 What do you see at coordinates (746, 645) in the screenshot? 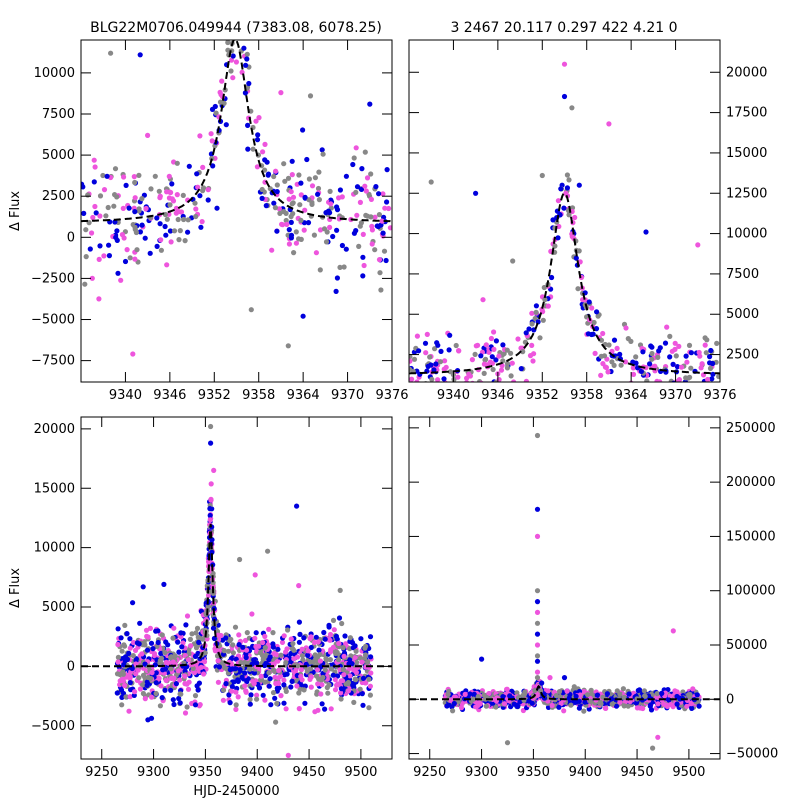
I see `y-tick-label: 50000` at bounding box center [746, 645].